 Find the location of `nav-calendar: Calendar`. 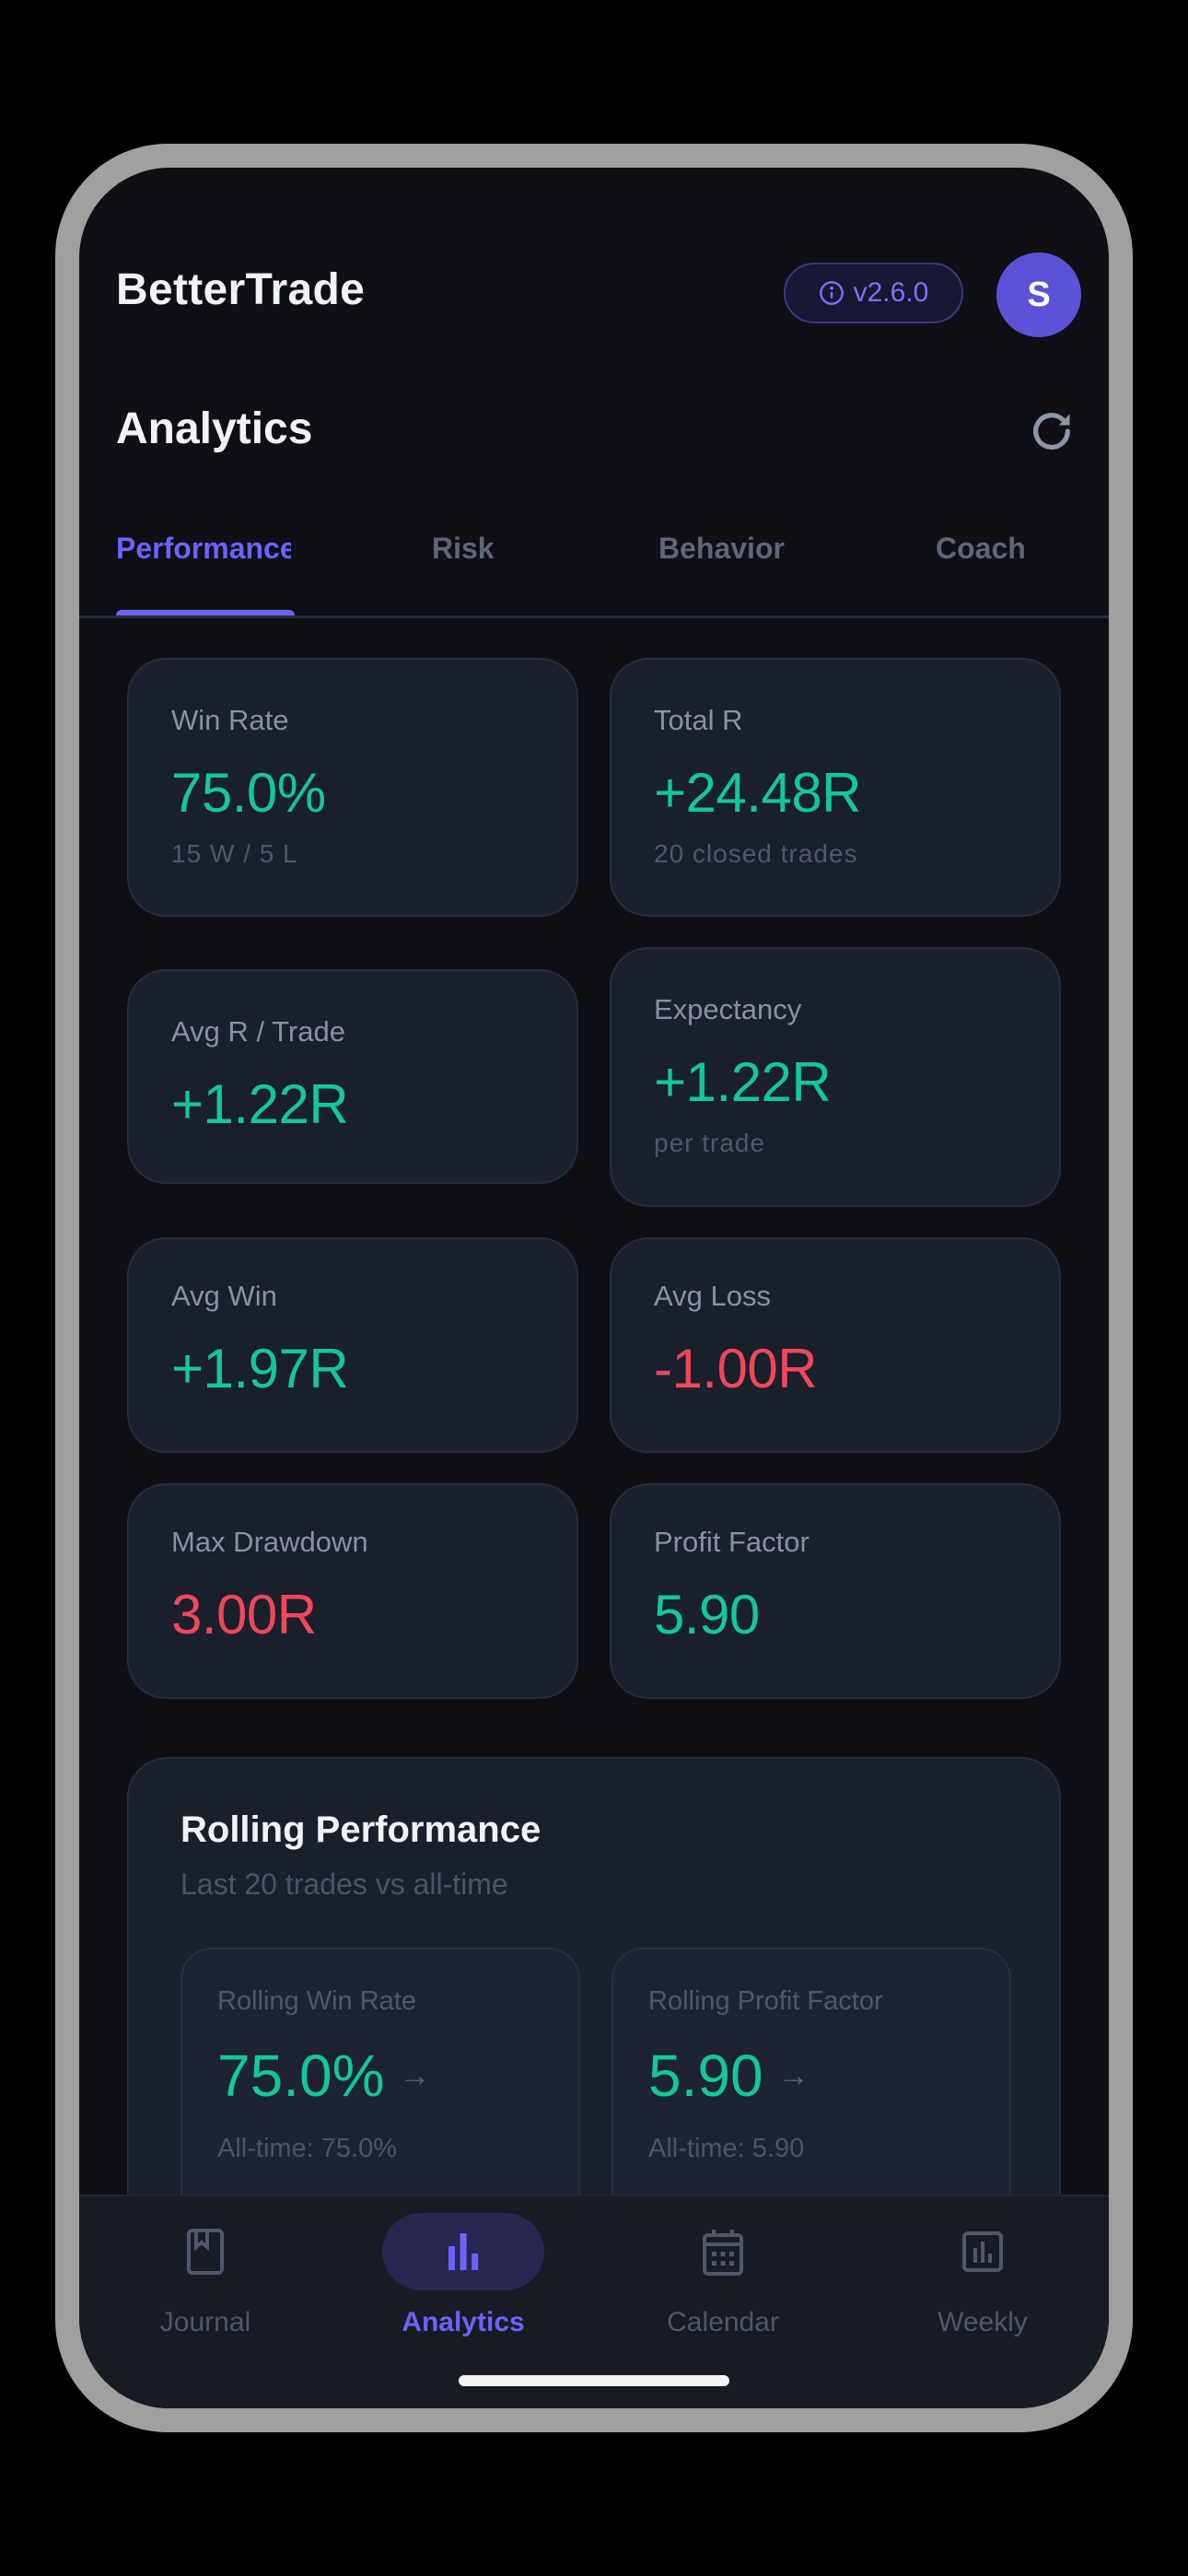

nav-calendar: Calendar is located at coordinates (722, 2279).